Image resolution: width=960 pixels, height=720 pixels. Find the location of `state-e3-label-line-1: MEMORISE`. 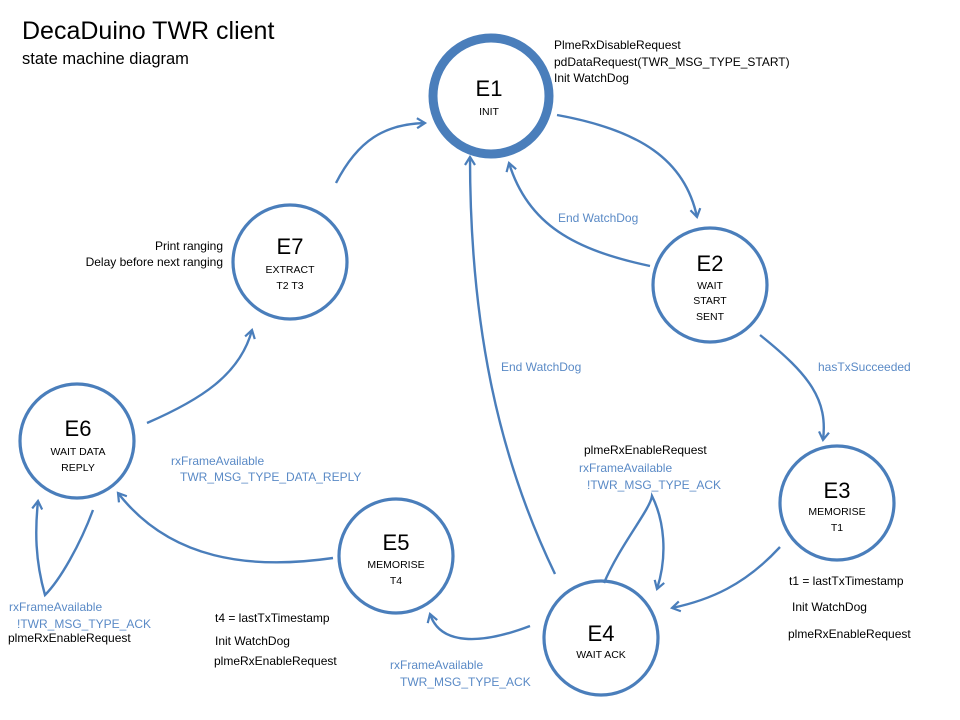

state-e3-label-line-1: MEMORISE is located at coordinates (836, 512).